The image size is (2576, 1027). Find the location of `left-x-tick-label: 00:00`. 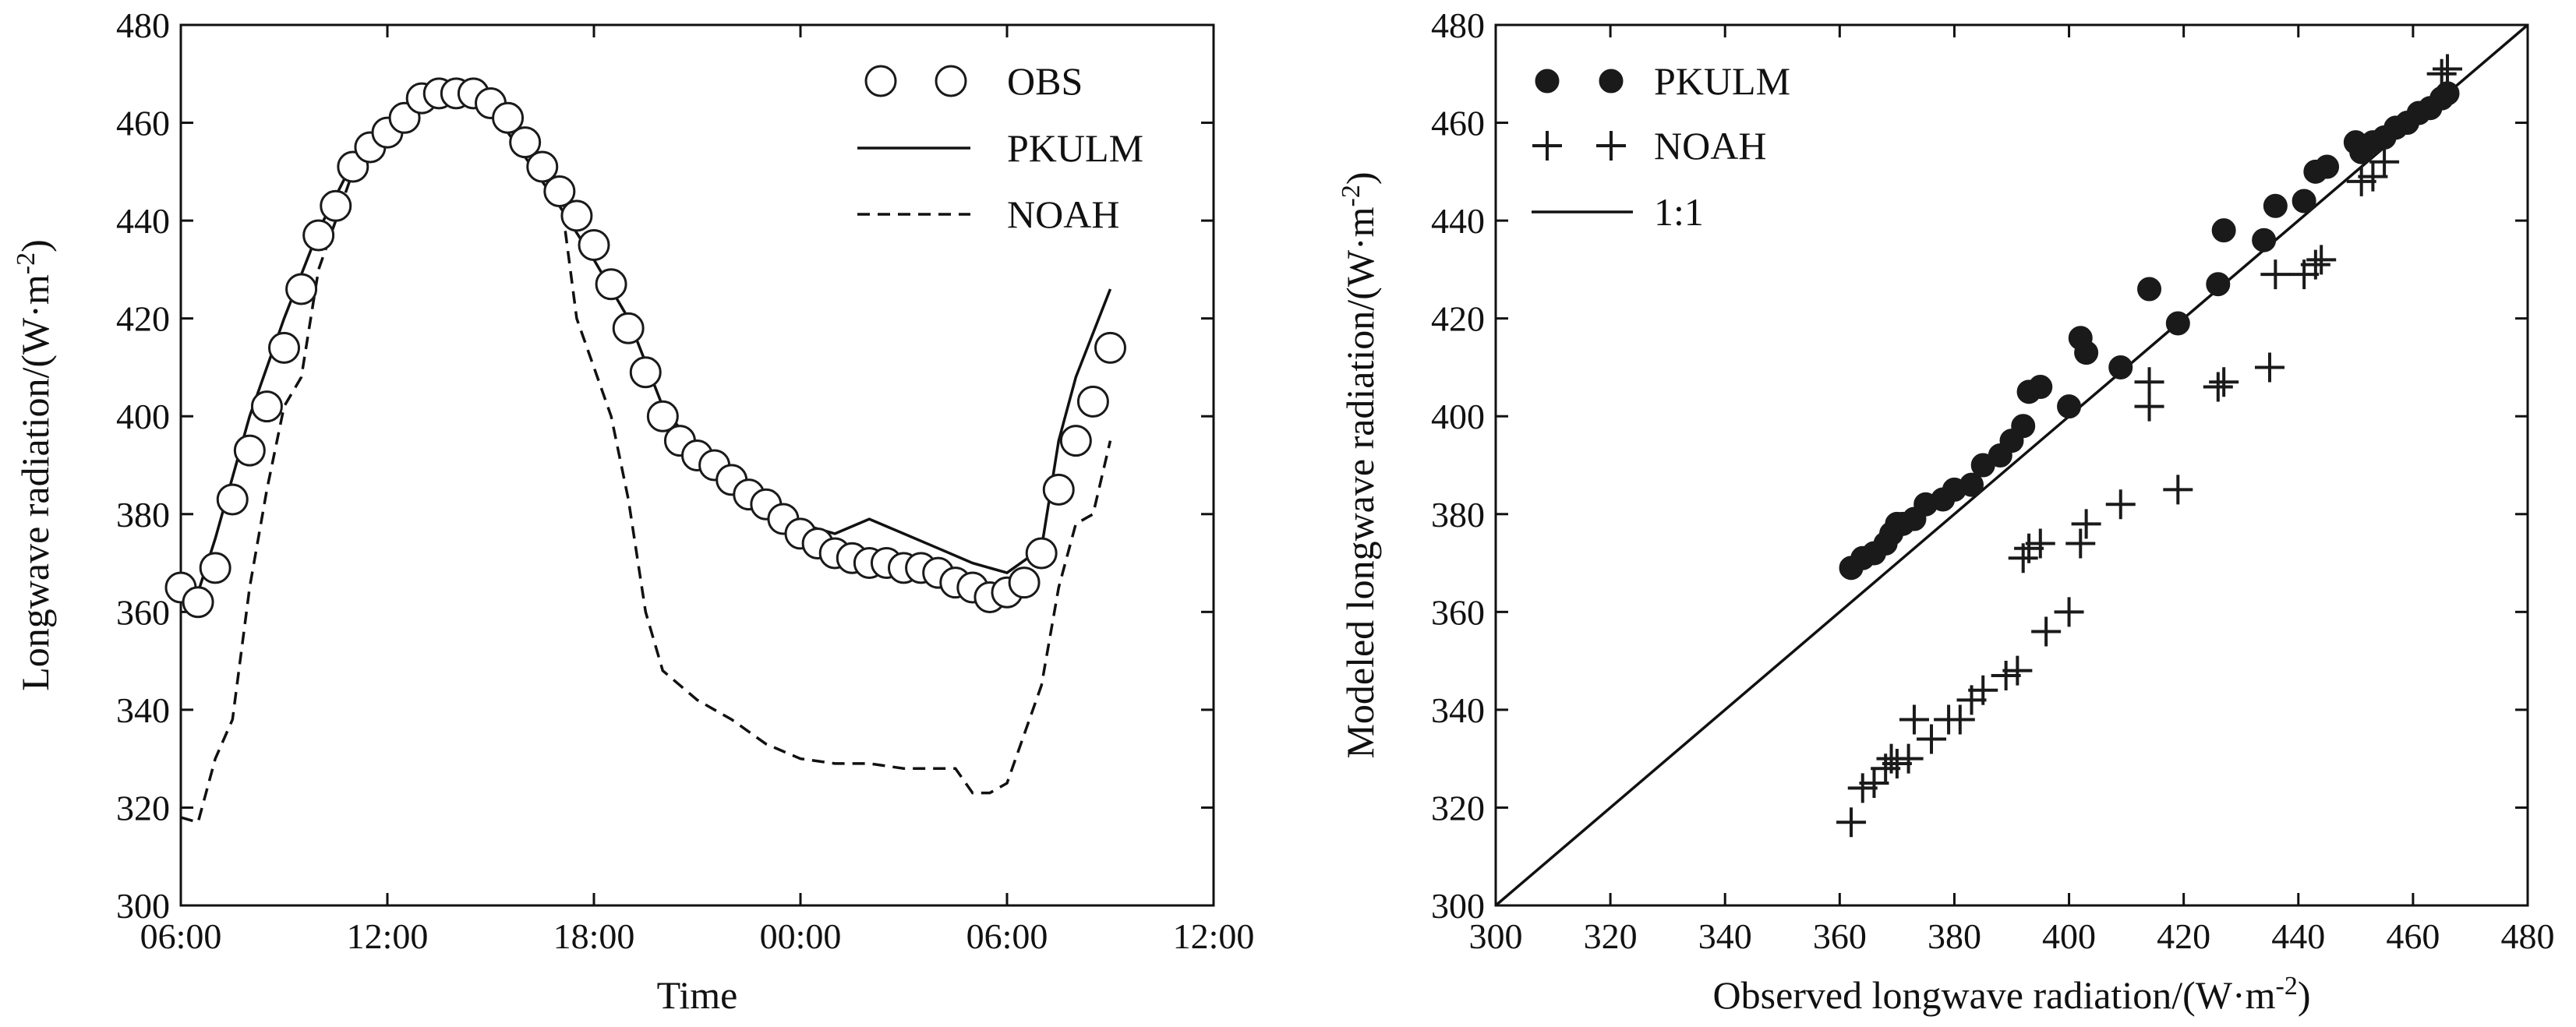

left-x-tick-label: 00:00 is located at coordinates (801, 936).